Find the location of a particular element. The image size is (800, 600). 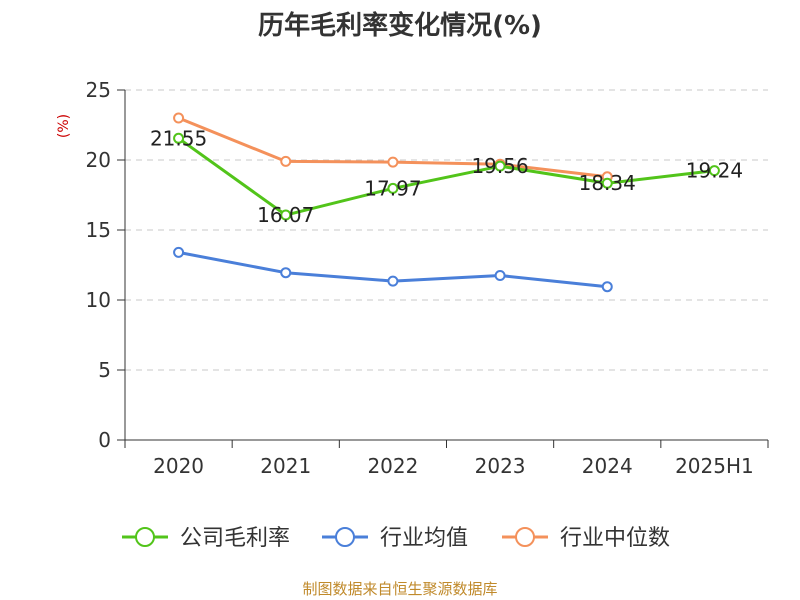

data-label: 19.56 is located at coordinates (499, 166).